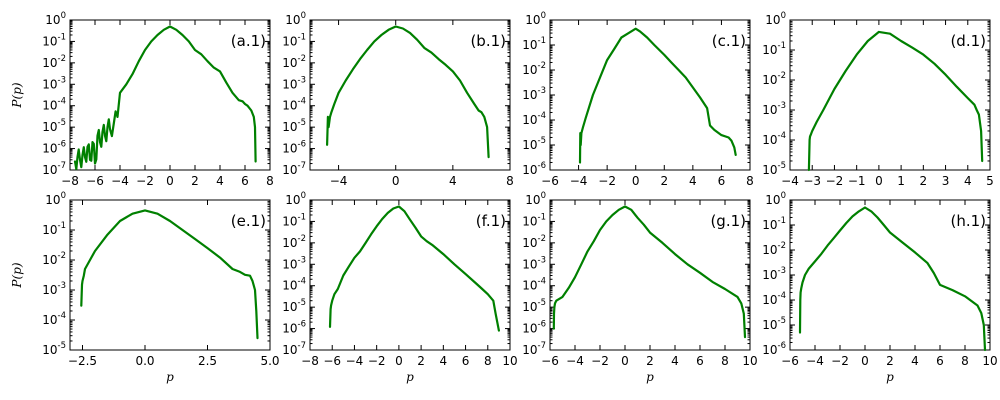 This screenshot has height=400, width=1000. I want to click on panel-label: (f.1), so click(491, 221).